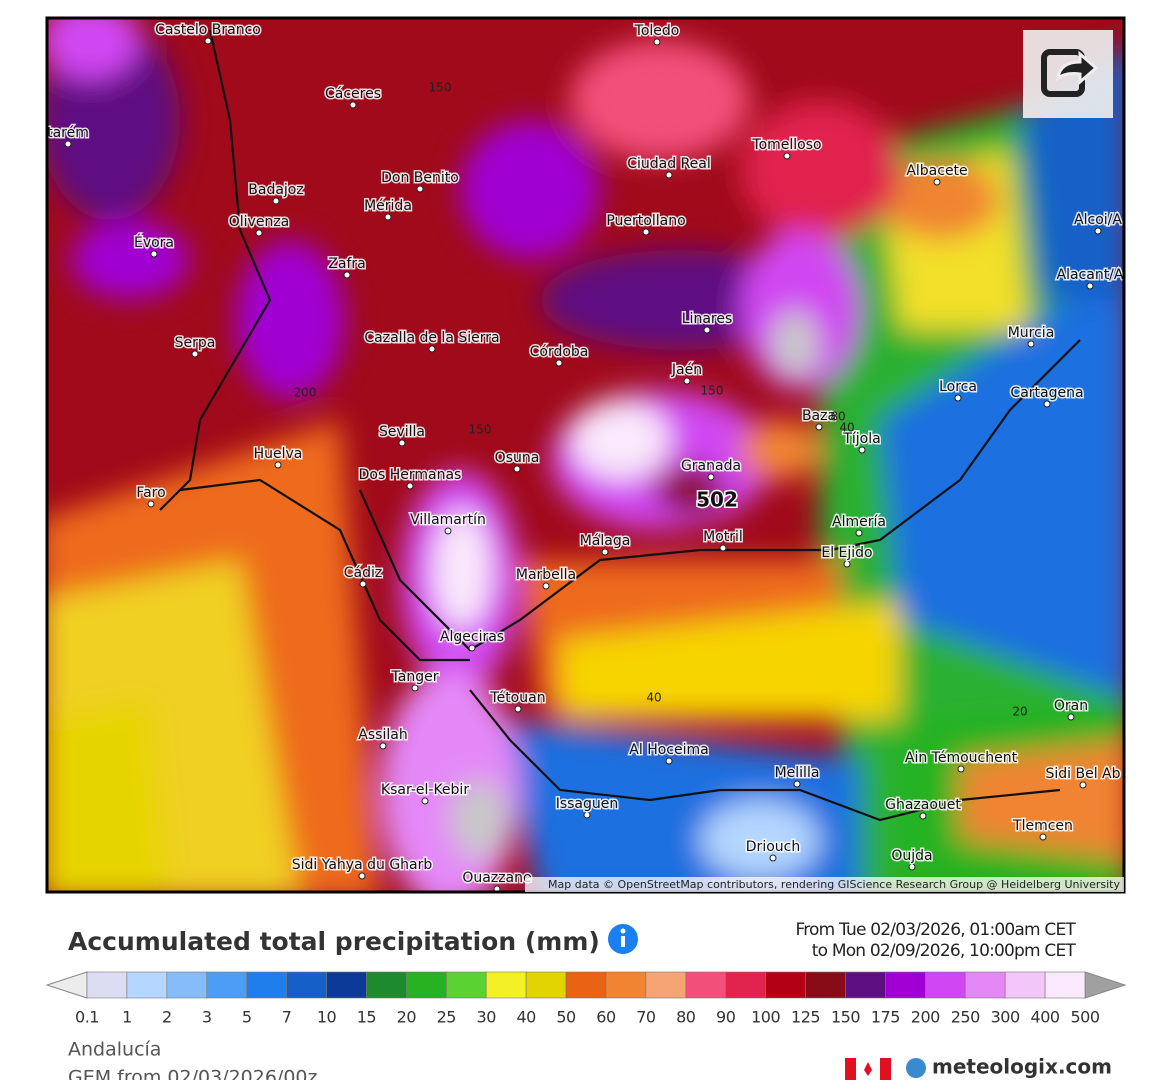 This screenshot has height=1084, width=1170. Describe the element at coordinates (420, 178) in the screenshot. I see `place-label: Don Benito` at that location.